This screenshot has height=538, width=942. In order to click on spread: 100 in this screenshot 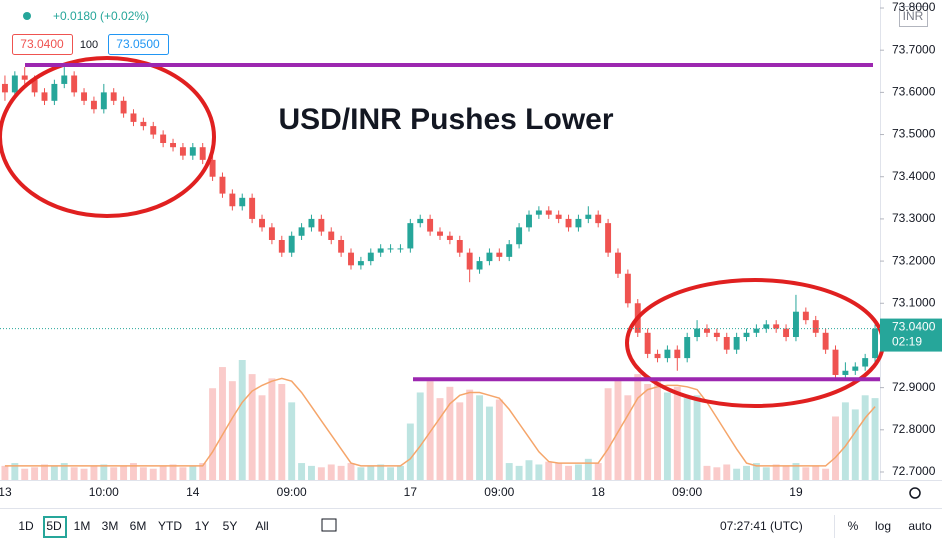, I will do `click(89, 45)`.